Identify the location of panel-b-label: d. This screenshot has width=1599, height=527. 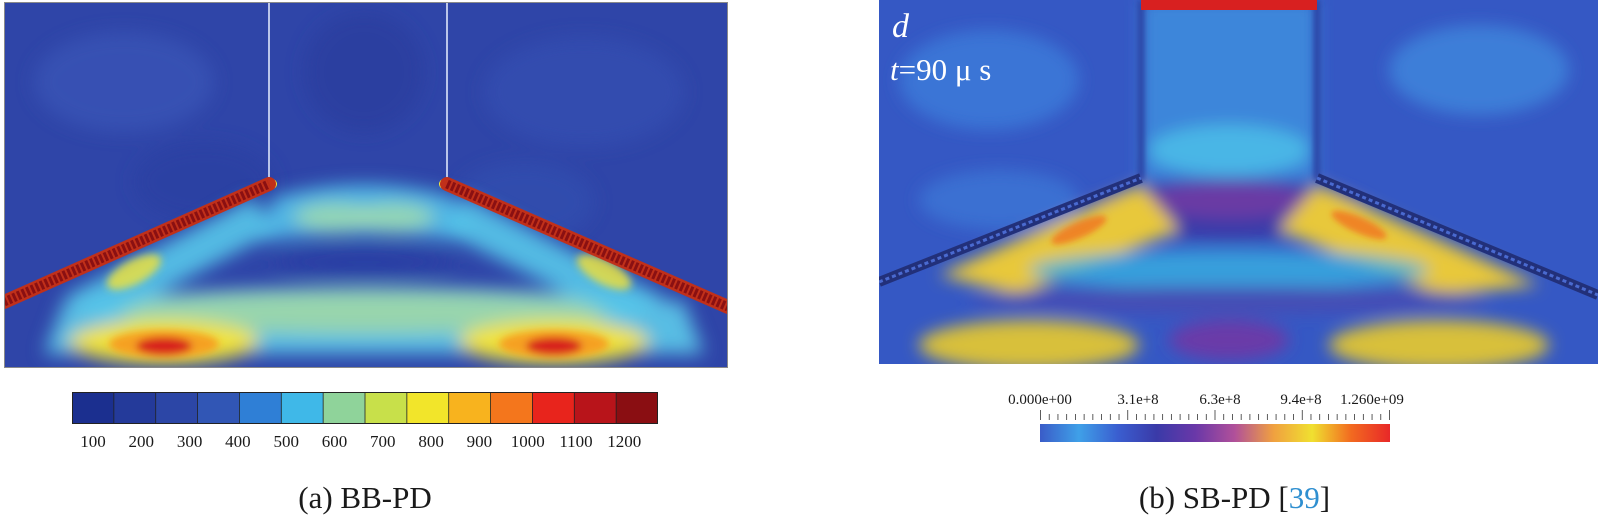
(900, 26).